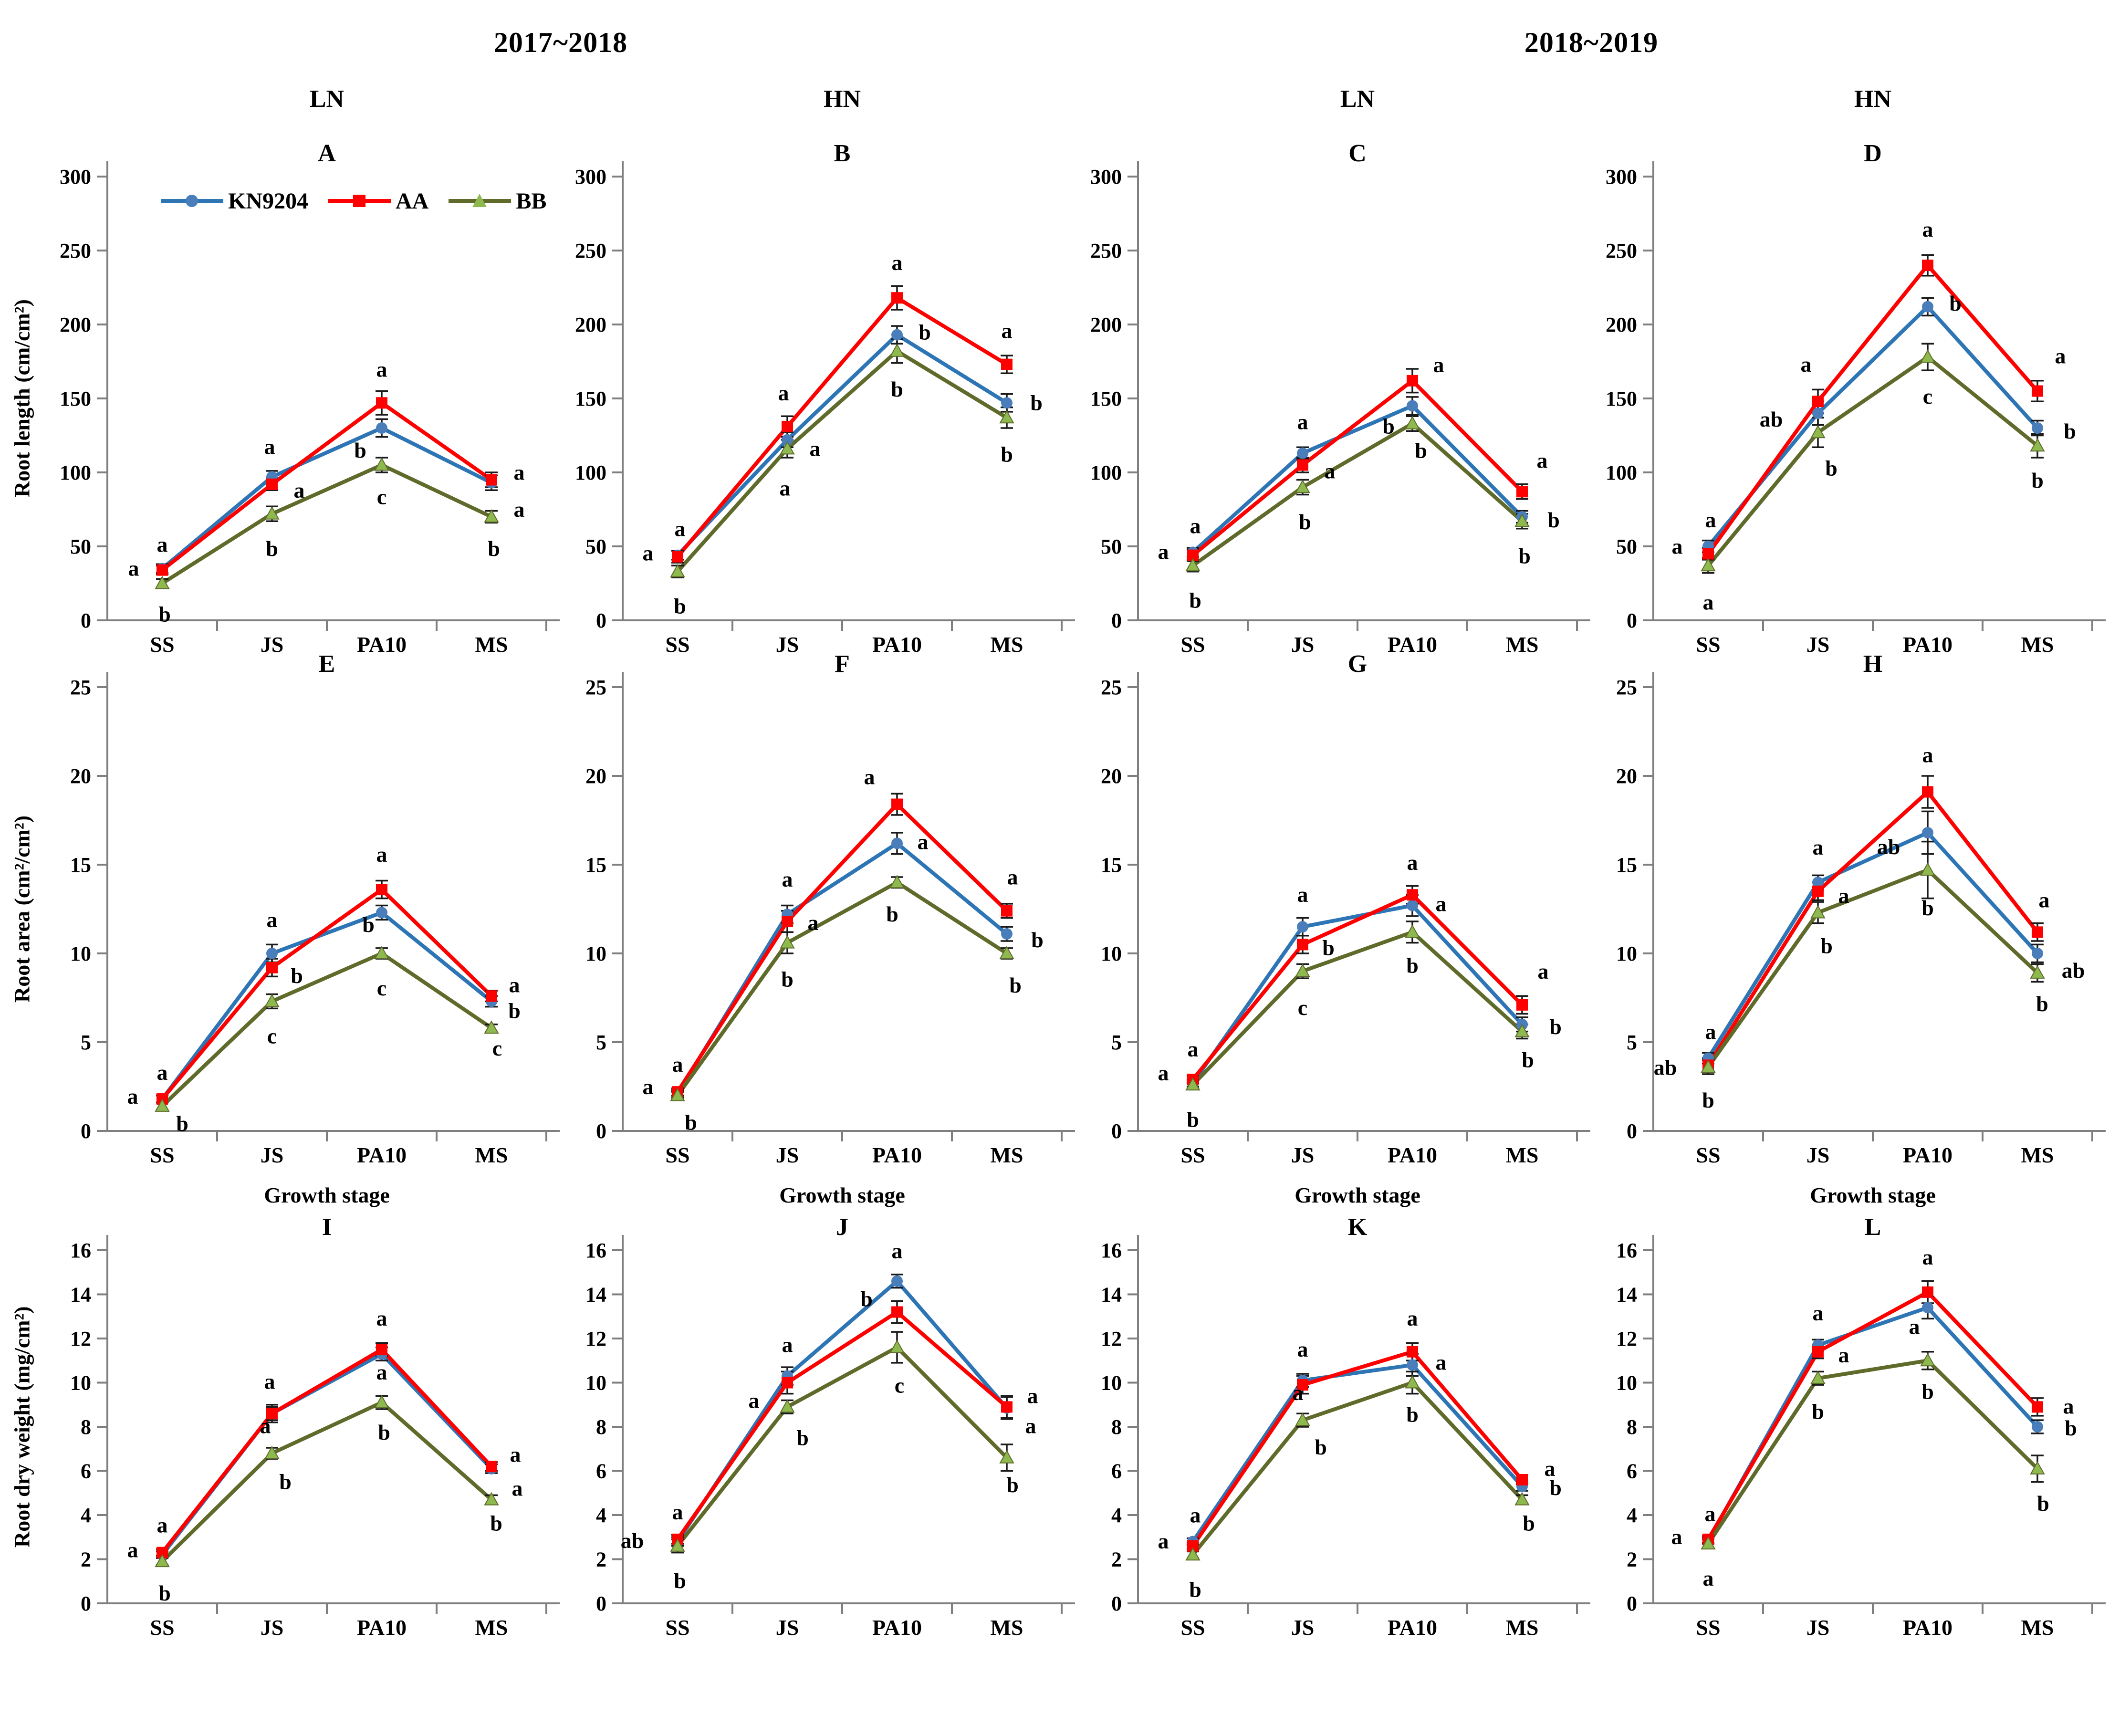 The height and width of the screenshot is (1736, 2109). What do you see at coordinates (1106, 324) in the screenshot?
I see `y-tick-label: 200` at bounding box center [1106, 324].